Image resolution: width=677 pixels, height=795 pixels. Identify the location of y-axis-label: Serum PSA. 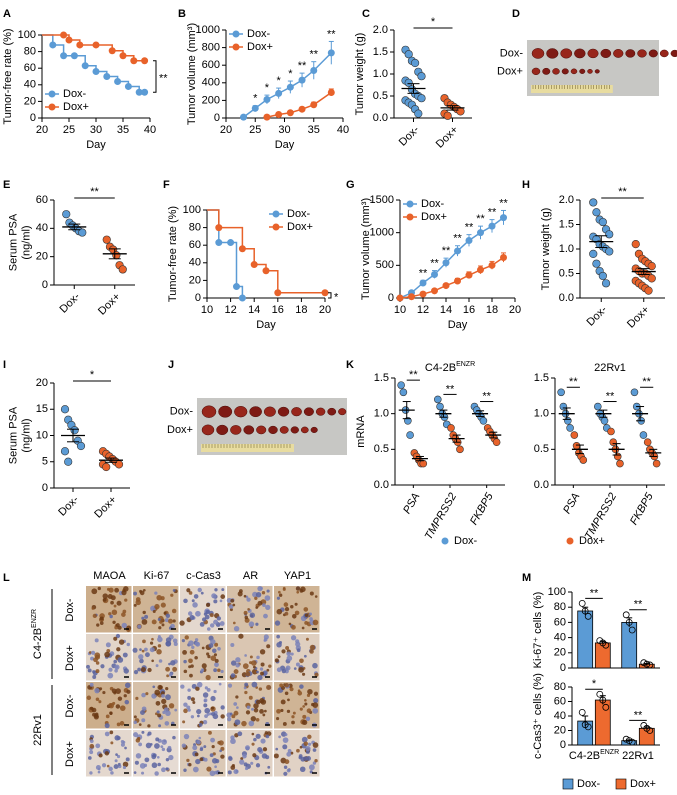
(13, 242).